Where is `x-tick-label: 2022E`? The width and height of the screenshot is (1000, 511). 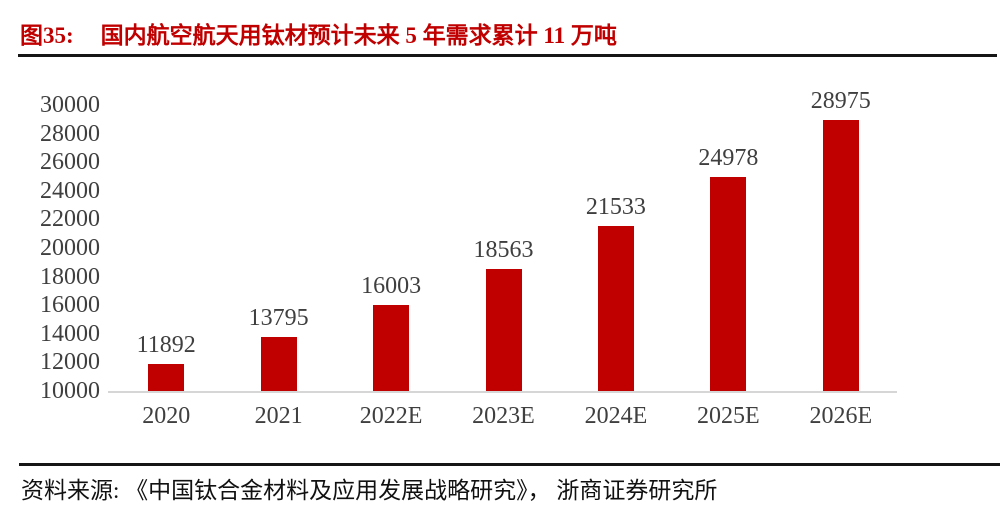
x-tick-label: 2022E is located at coordinates (391, 416).